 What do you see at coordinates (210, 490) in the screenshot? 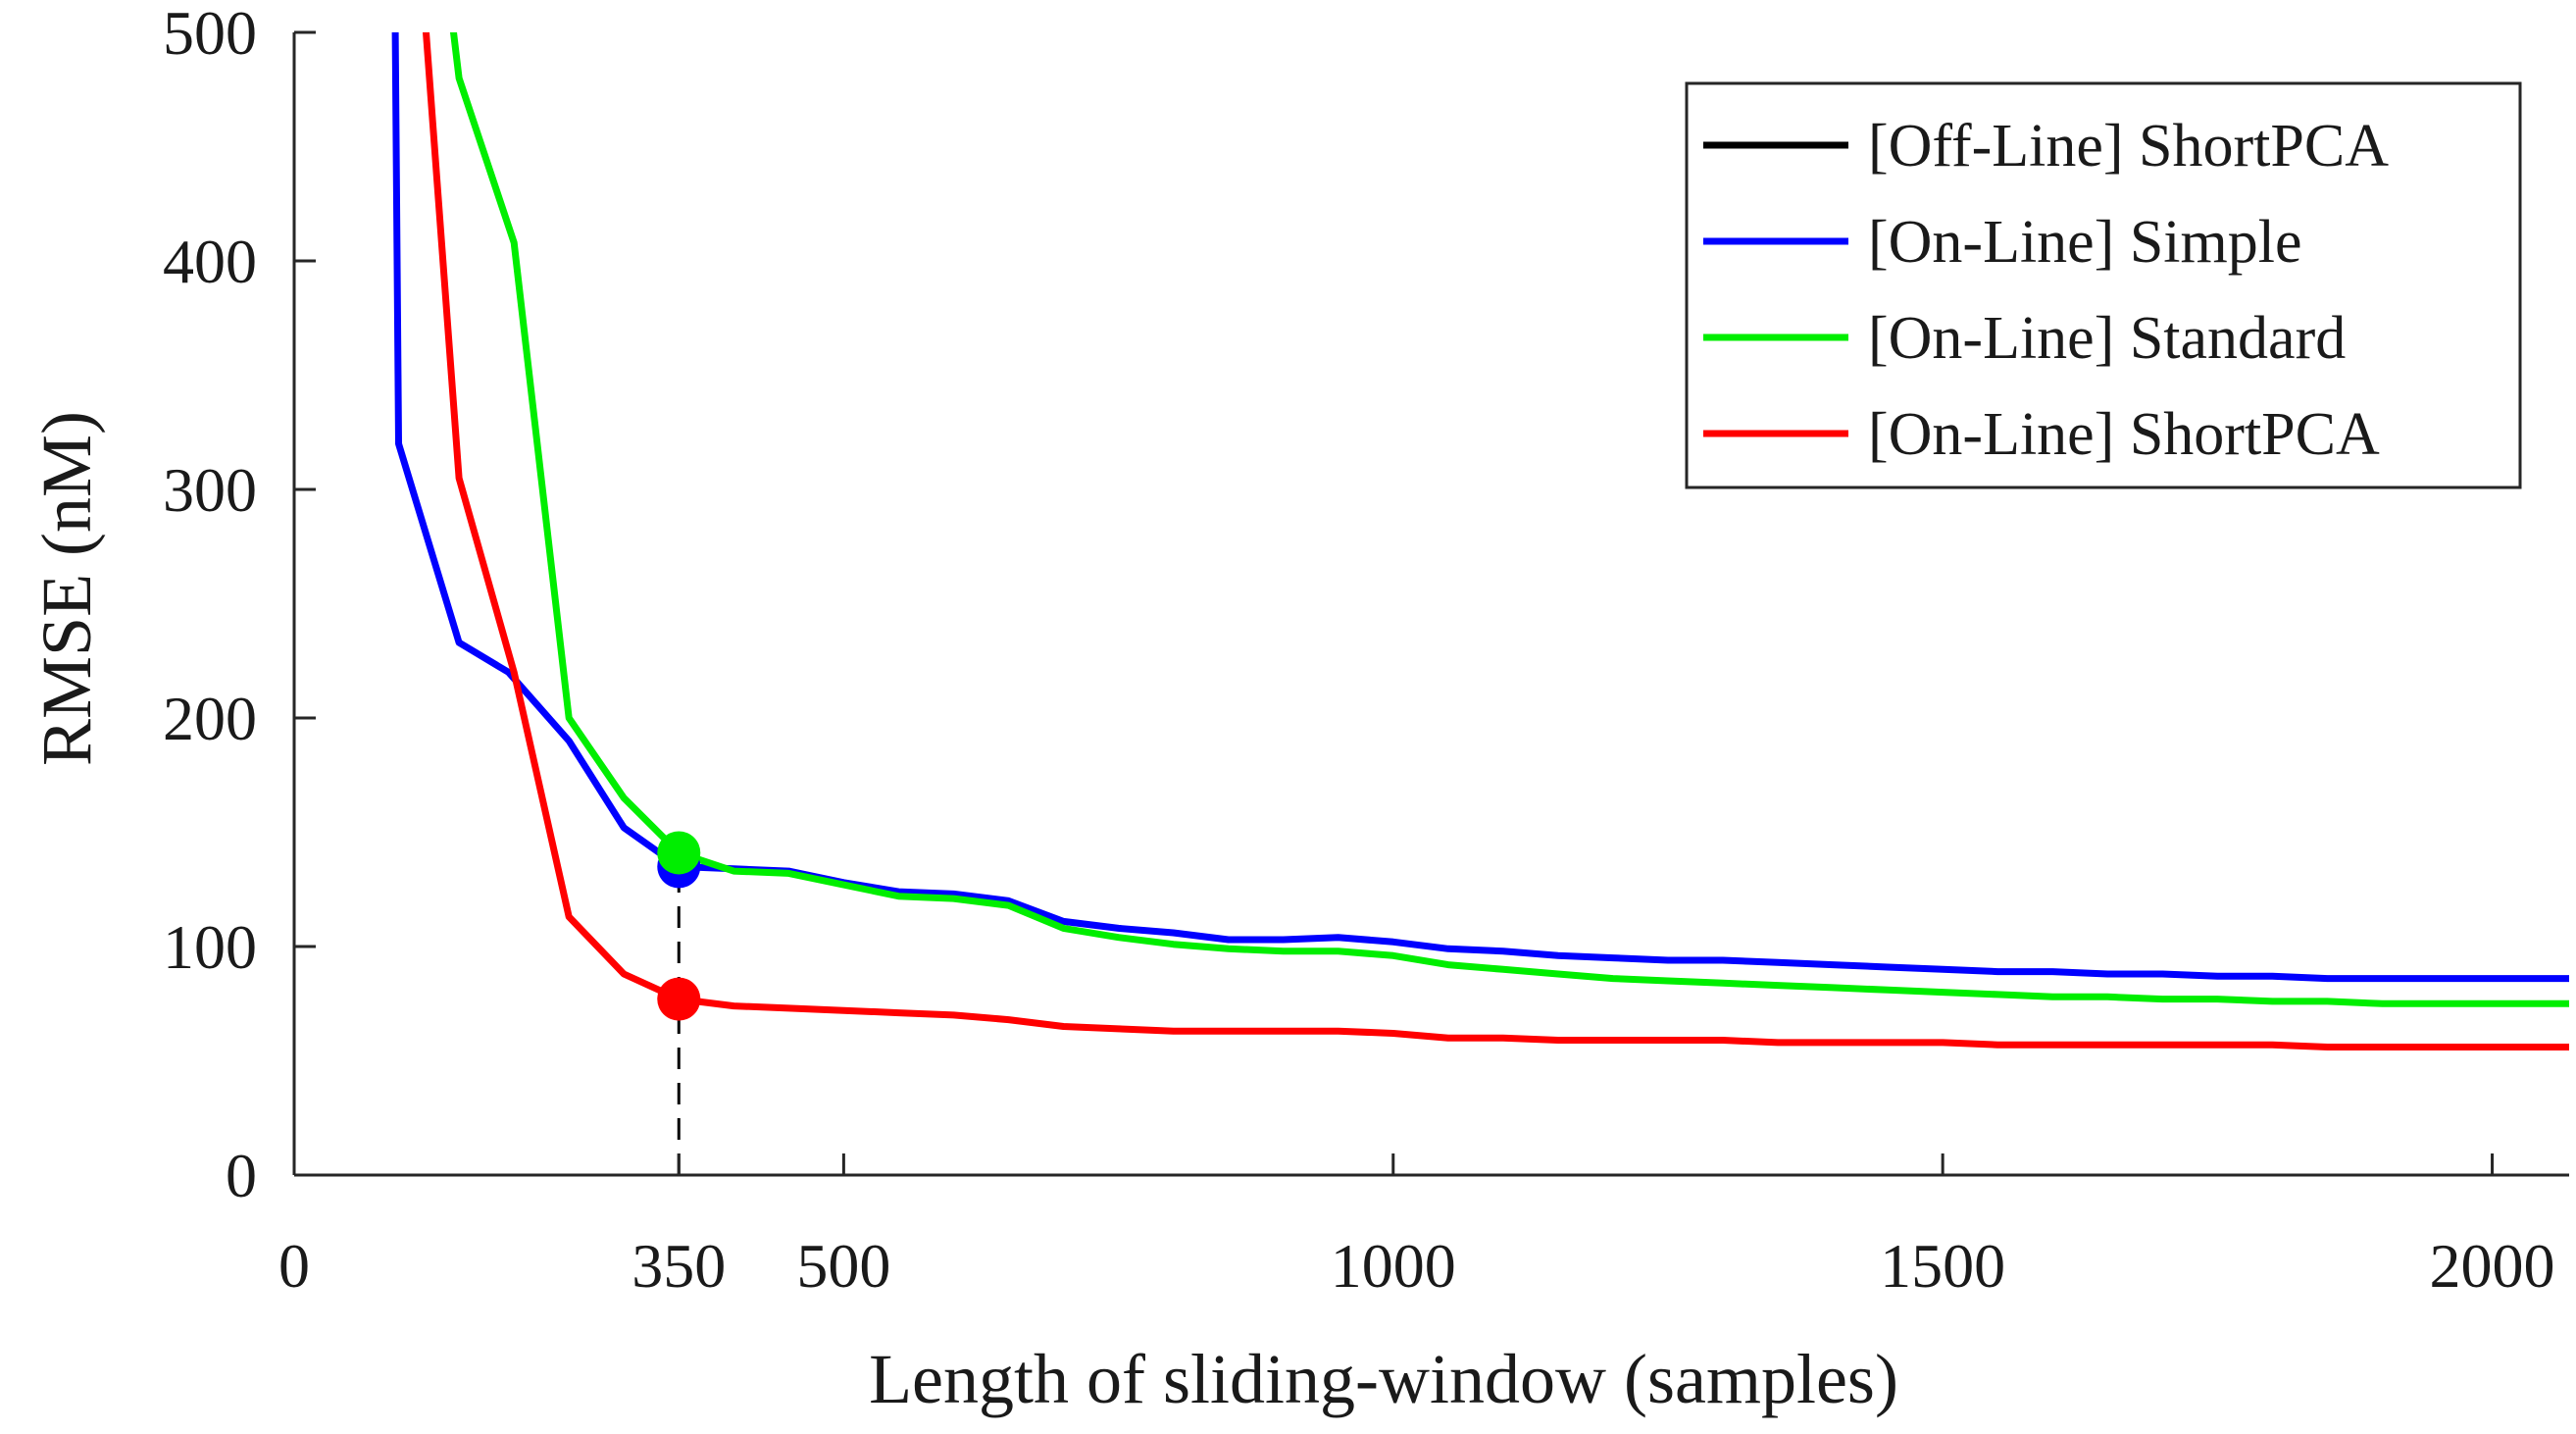
I see `y-tick-label: 300` at bounding box center [210, 490].